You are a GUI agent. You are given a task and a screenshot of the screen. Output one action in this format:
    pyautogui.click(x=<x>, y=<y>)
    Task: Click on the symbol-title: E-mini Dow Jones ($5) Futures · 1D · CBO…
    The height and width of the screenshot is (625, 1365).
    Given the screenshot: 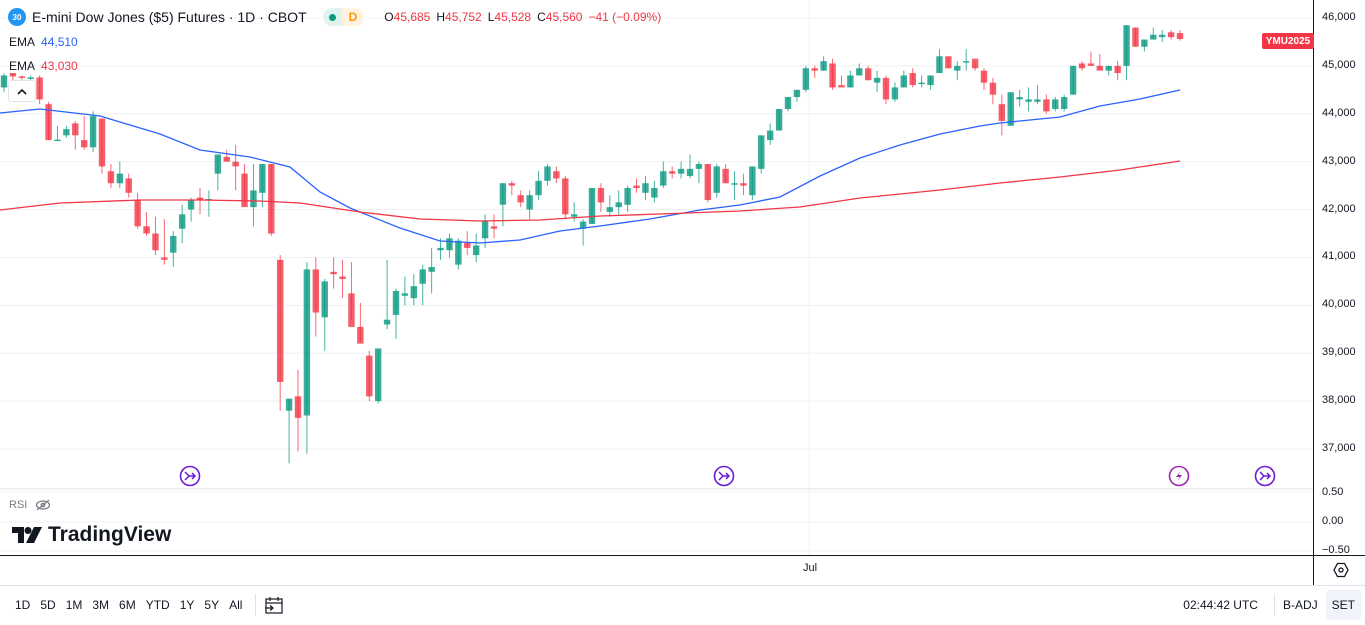 What is the action you would take?
    pyautogui.click(x=169, y=17)
    